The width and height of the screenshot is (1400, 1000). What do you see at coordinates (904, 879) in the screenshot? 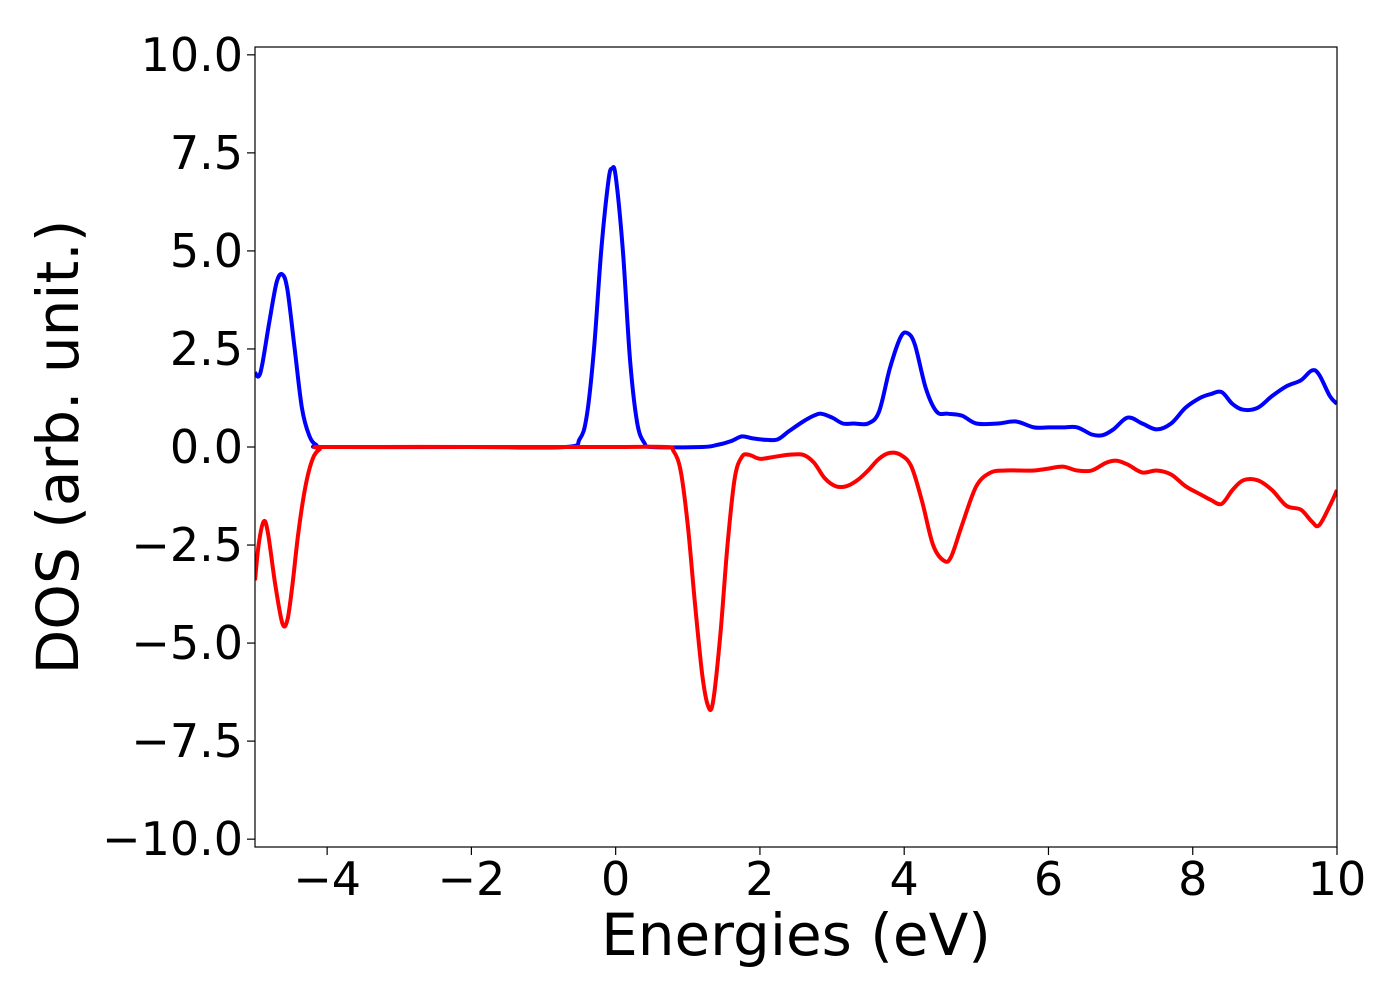
I see `x-tick-label: 4` at bounding box center [904, 879].